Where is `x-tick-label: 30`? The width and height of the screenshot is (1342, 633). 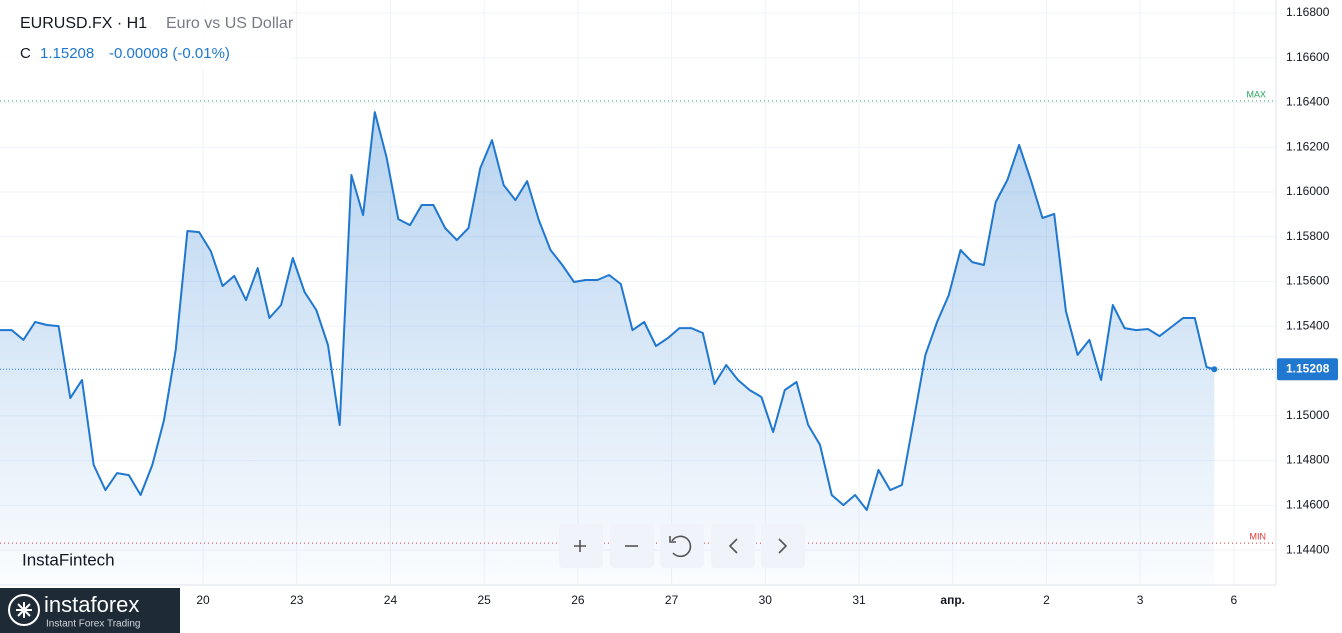 x-tick-label: 30 is located at coordinates (766, 600).